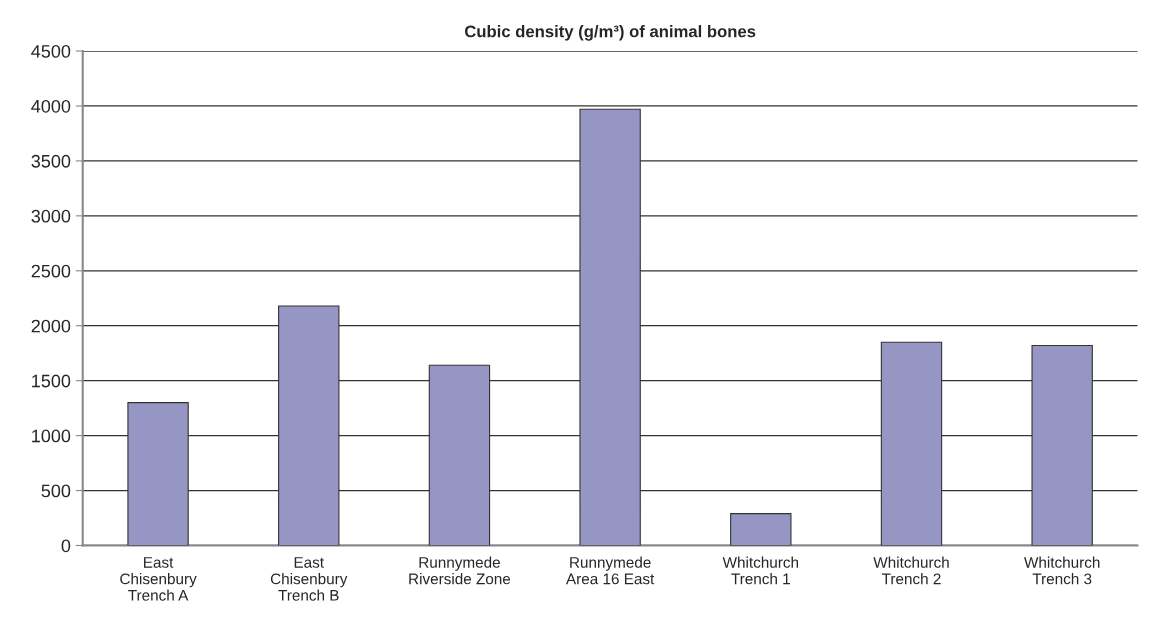 This screenshot has width=1149, height=638. What do you see at coordinates (66, 546) in the screenshot?
I see `y-tick-label: 0` at bounding box center [66, 546].